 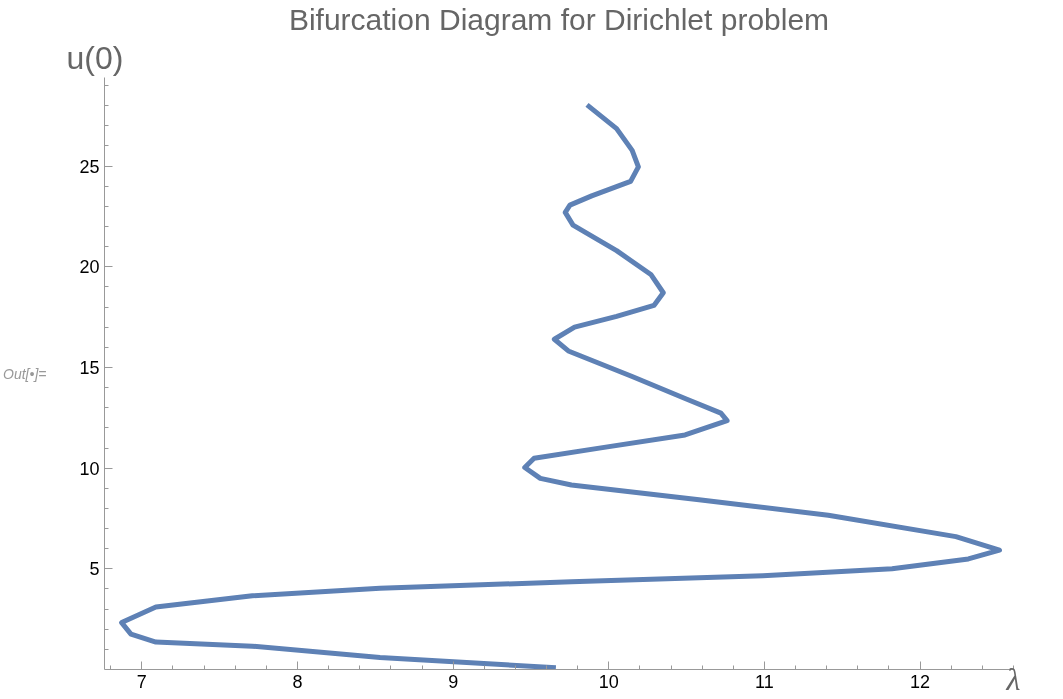 What do you see at coordinates (89, 367) in the screenshot?
I see `y-tick-label: 15` at bounding box center [89, 367].